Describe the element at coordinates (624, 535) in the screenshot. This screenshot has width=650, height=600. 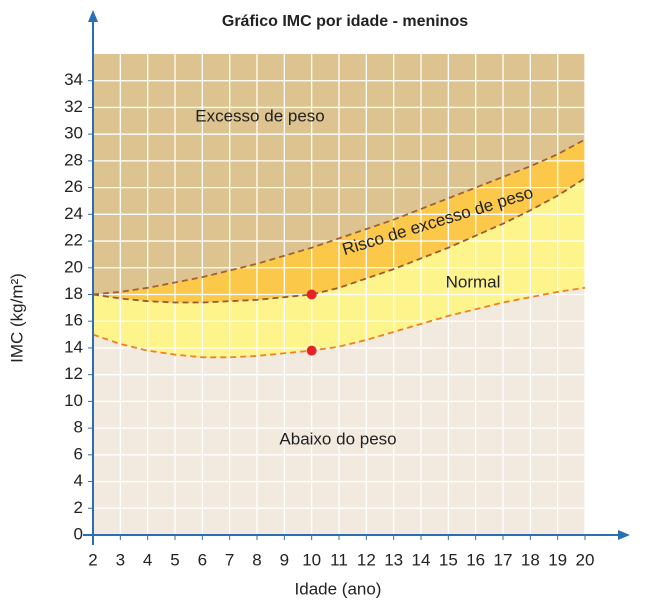
I see `x-axis-arrow` at that location.